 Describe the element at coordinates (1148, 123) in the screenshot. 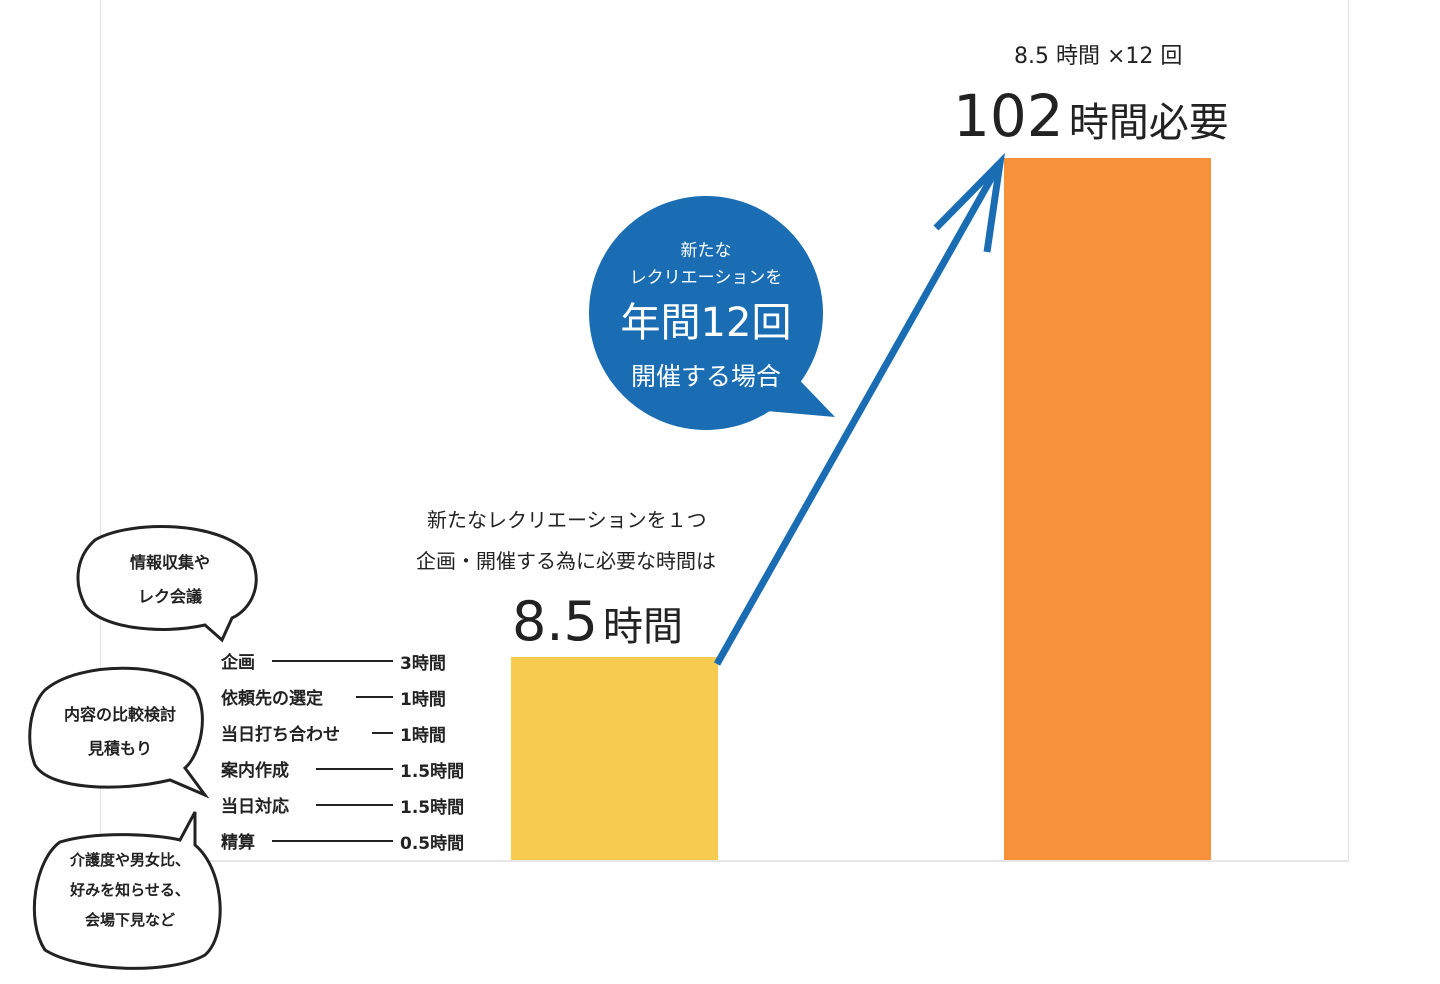

I see `bar2-value-unit: 時間必要` at that location.